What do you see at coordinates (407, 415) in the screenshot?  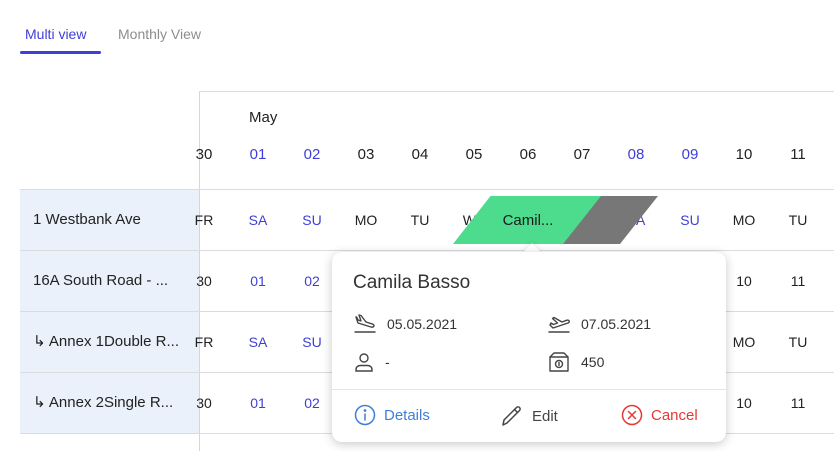 I see `details-label: Details` at bounding box center [407, 415].